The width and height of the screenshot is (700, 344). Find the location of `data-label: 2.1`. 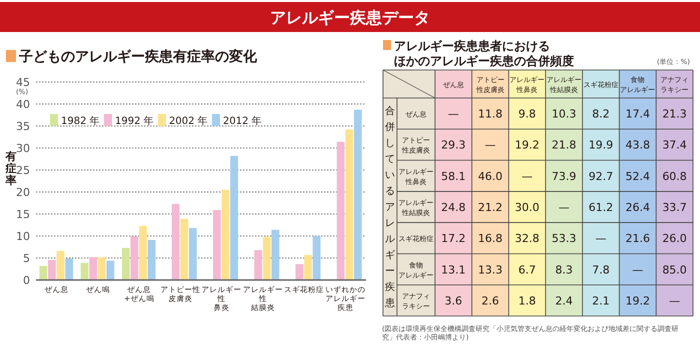

data-label: 2.1 is located at coordinates (601, 301).